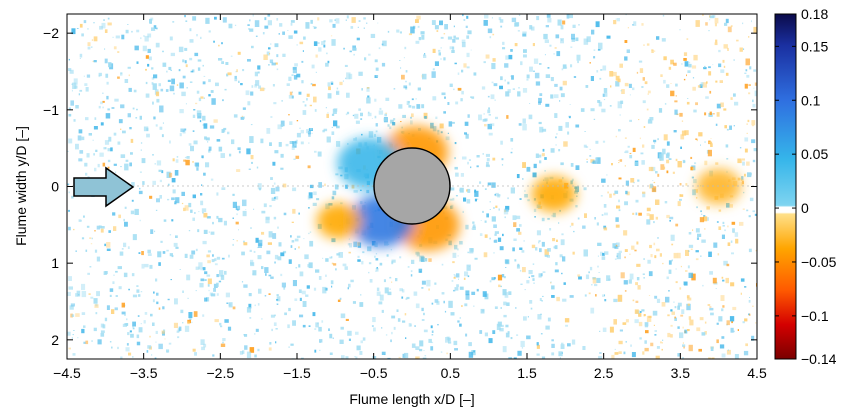 The width and height of the screenshot is (848, 412). I want to click on y-tick-label: 2, so click(55, 340).